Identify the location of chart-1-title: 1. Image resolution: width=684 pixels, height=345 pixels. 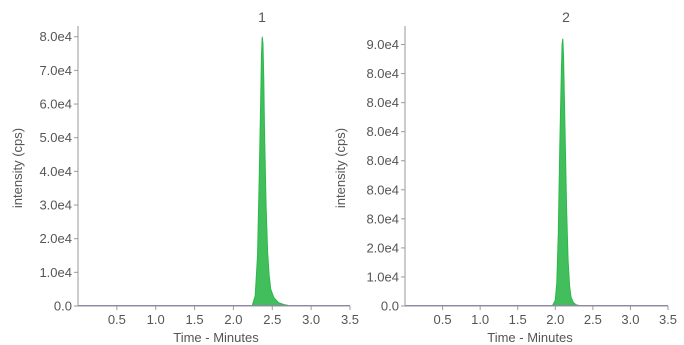
(262, 17).